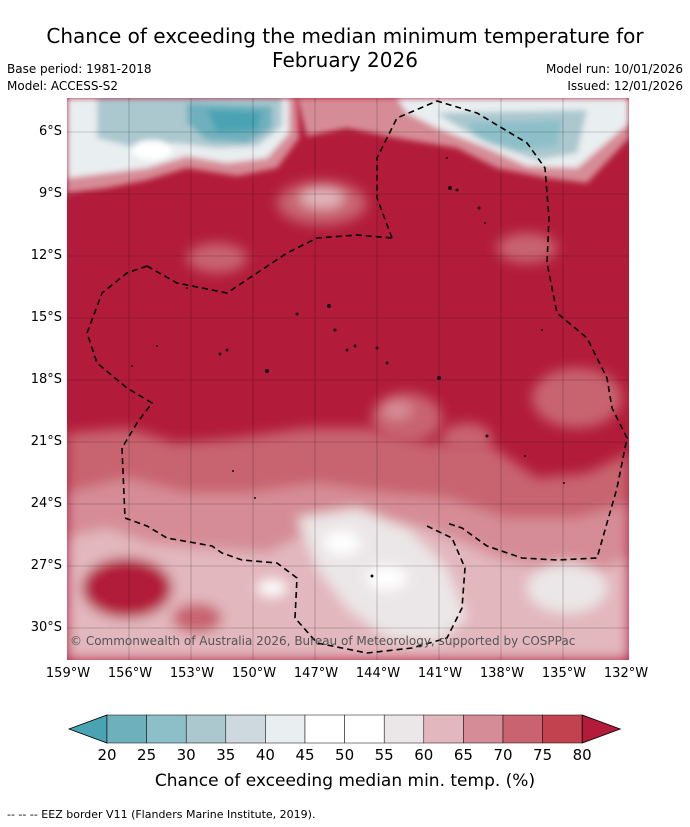 This screenshot has width=690, height=827. Describe the element at coordinates (614, 69) in the screenshot. I see `model-run: Model run: 10/01/2026` at that location.